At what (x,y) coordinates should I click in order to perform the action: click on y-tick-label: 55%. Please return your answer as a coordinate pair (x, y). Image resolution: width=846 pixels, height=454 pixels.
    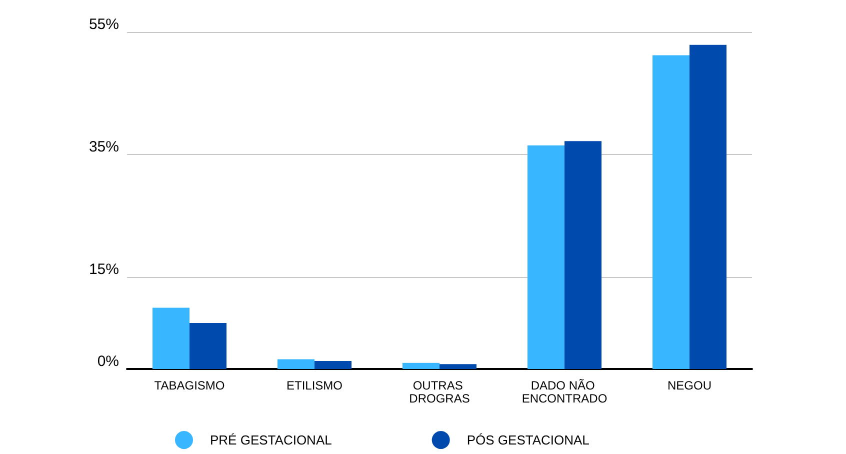
    Looking at the image, I should click on (103, 24).